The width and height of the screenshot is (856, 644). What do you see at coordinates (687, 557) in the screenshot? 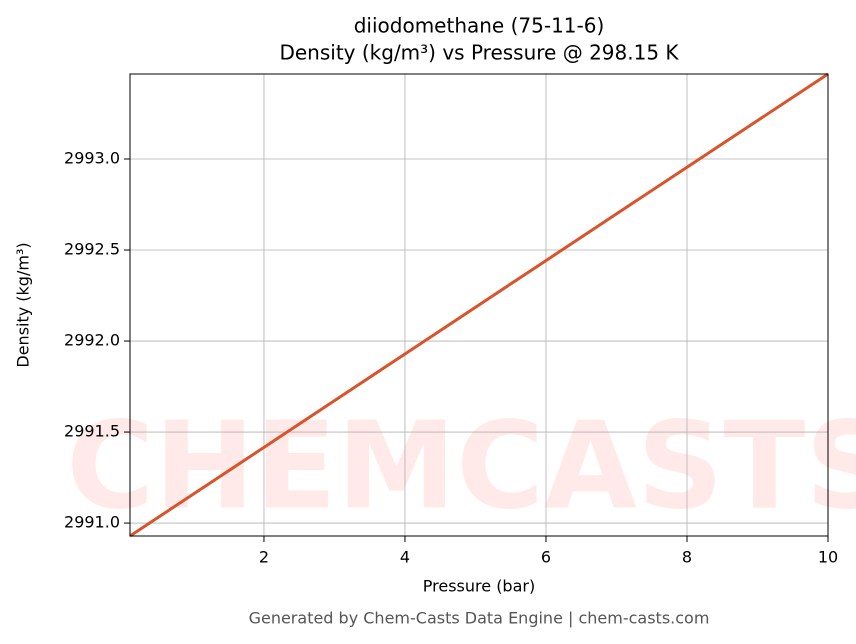
I see `x-tick-label: 8` at bounding box center [687, 557].